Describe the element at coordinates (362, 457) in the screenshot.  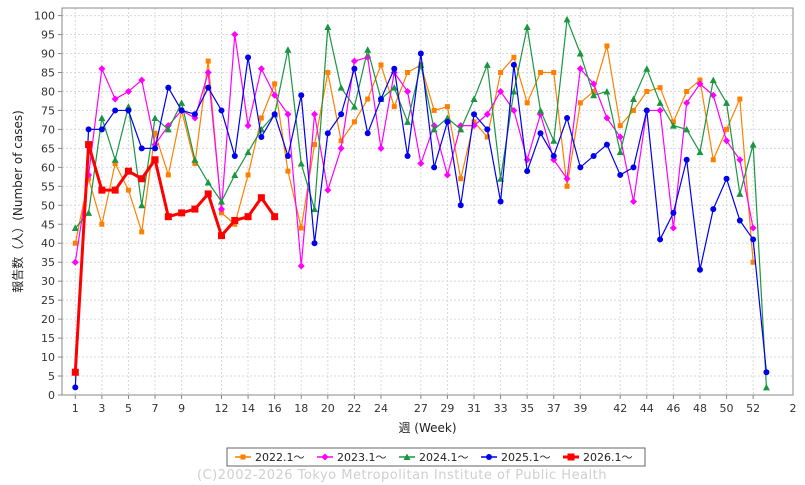
I see `legend-label: 2023.1〜` at that location.